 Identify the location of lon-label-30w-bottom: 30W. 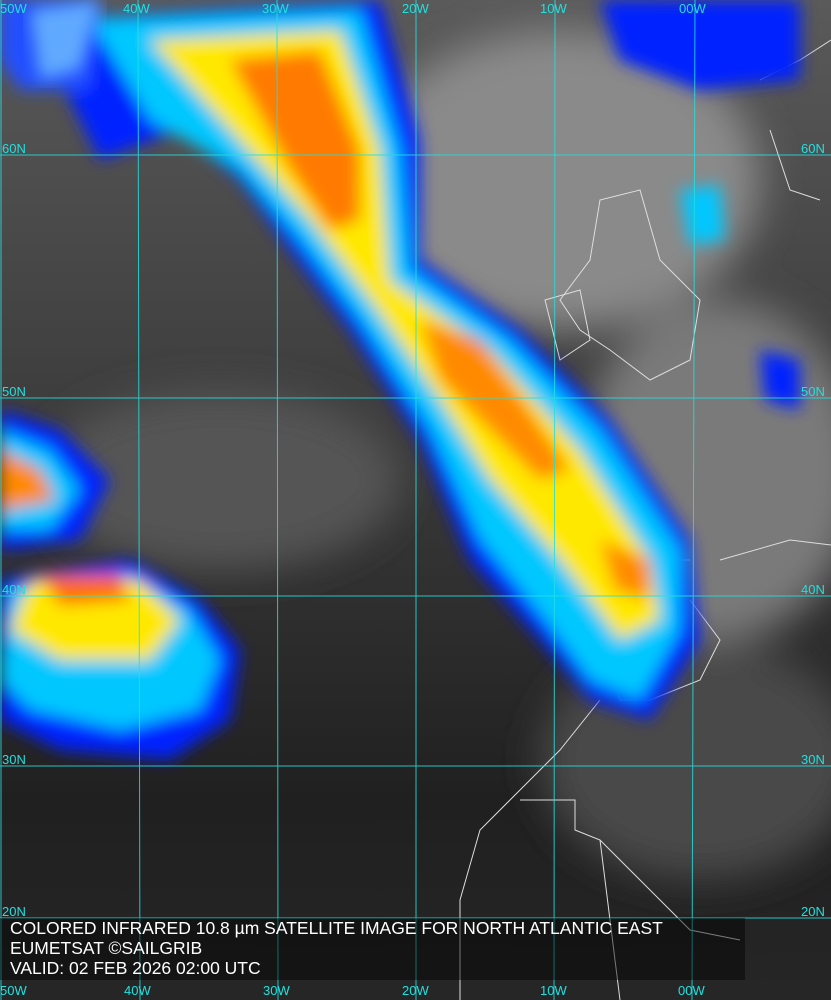
(276, 990).